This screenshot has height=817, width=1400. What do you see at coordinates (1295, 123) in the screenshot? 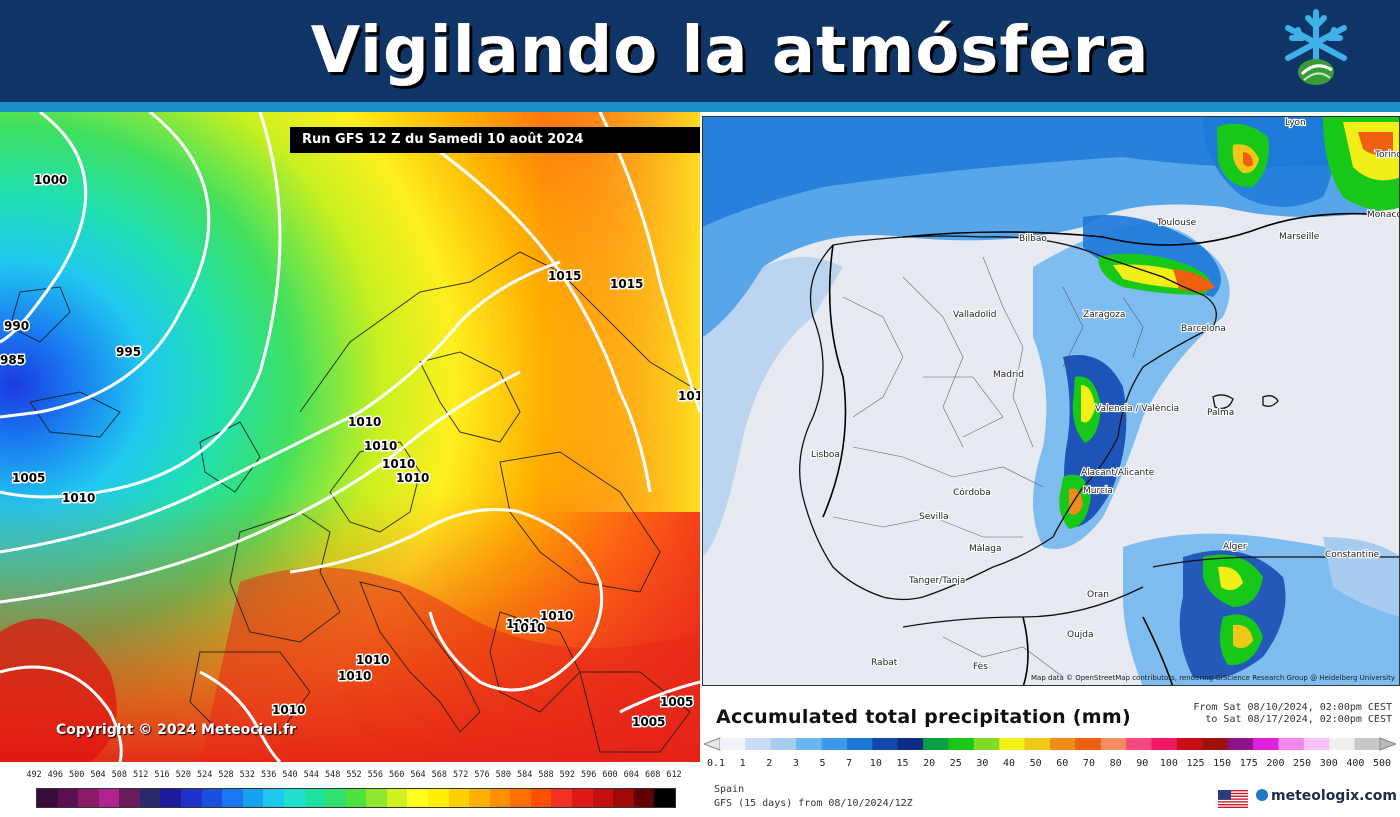
I see `city-label: Lyon` at bounding box center [1295, 123].